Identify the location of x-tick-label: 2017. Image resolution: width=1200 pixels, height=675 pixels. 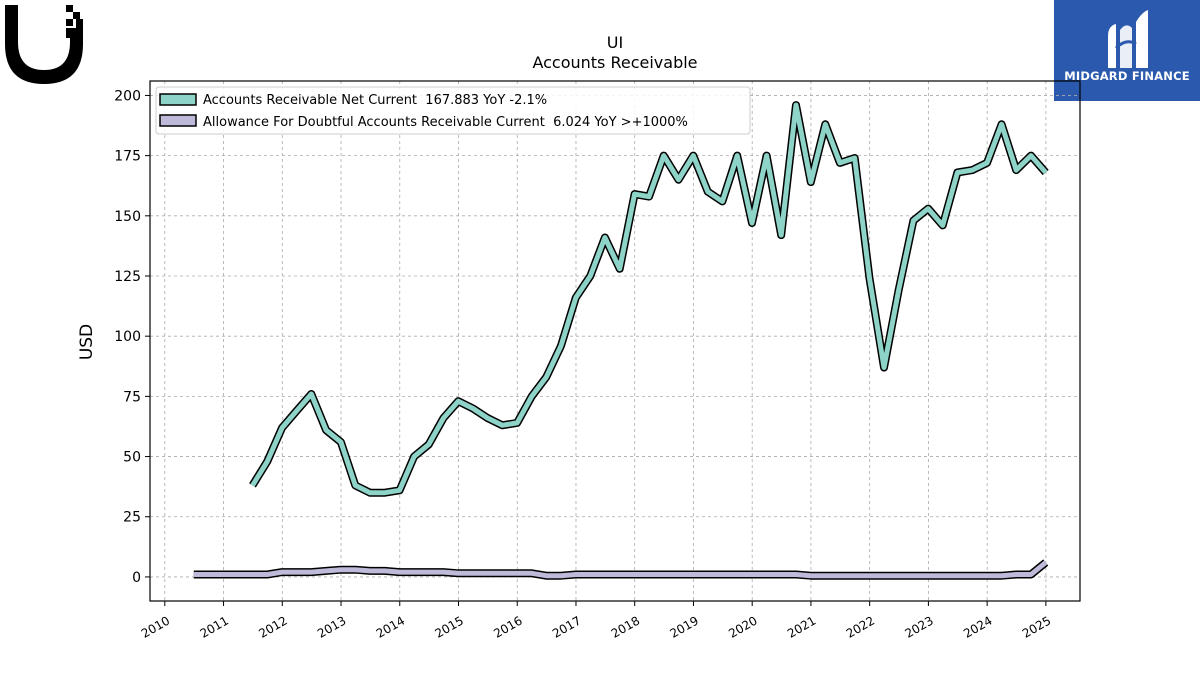
(566, 626).